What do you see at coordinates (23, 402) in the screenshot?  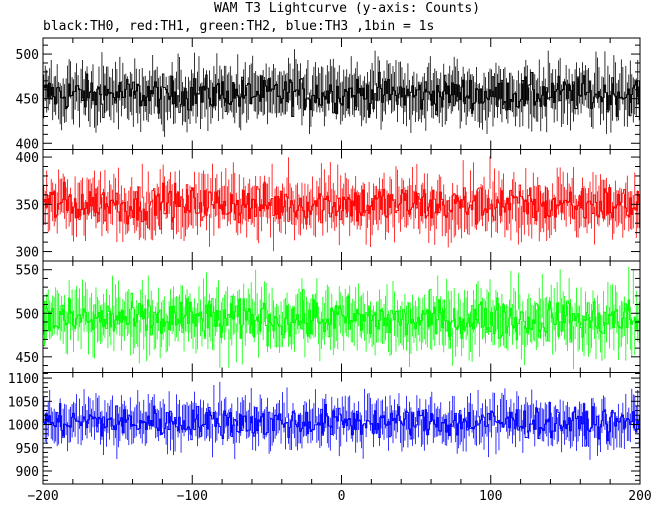 I see `y-tick-label: 1050` at bounding box center [23, 402].